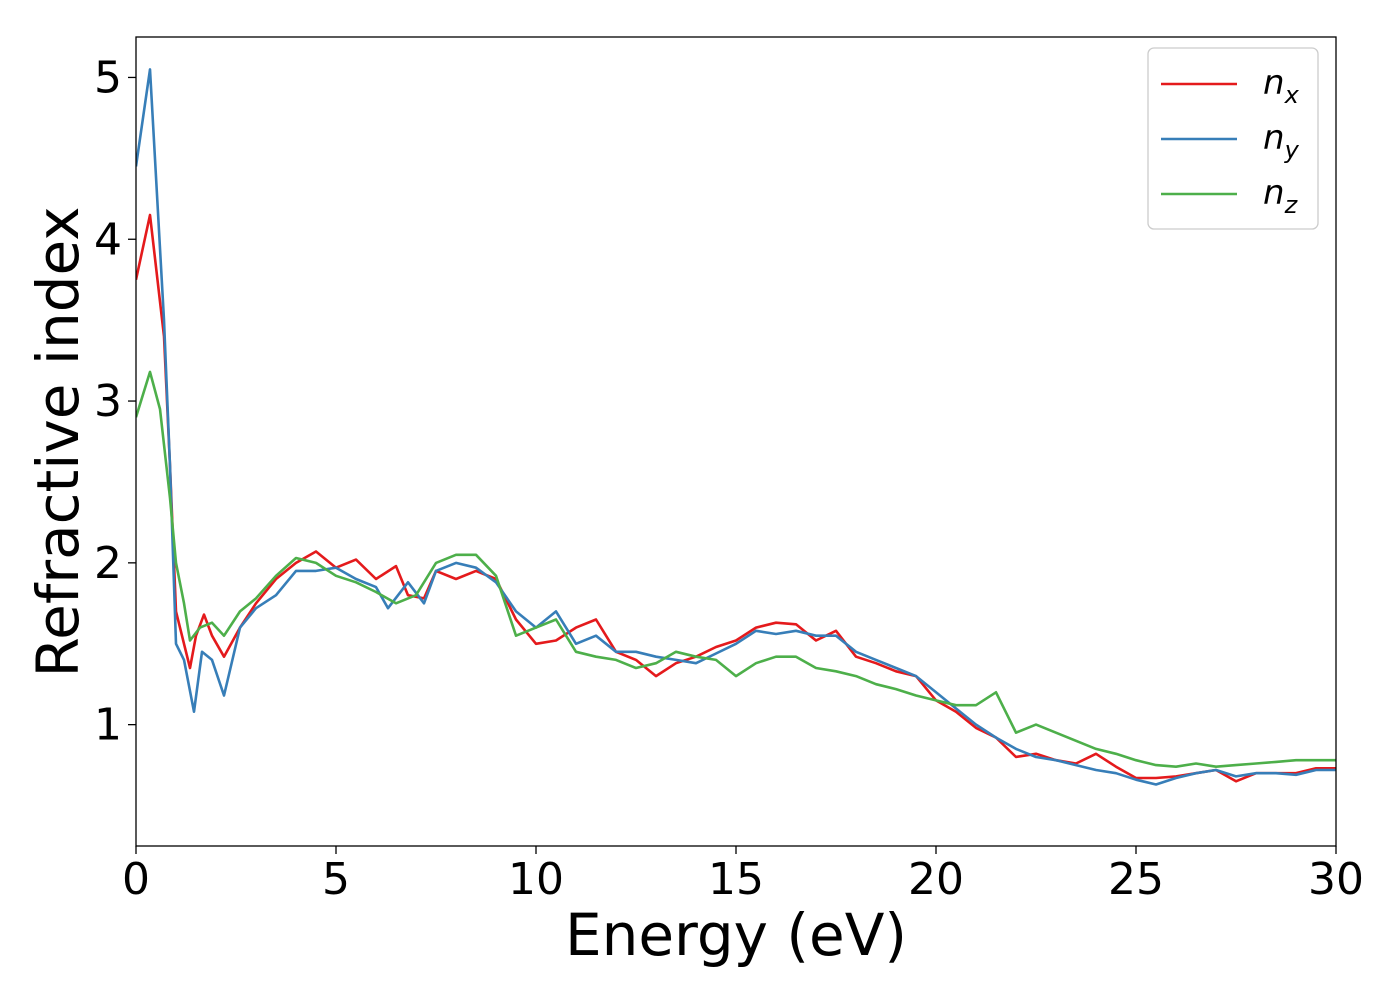 The height and width of the screenshot is (1000, 1400). What do you see at coordinates (536, 879) in the screenshot?
I see `x-tick-label: 10` at bounding box center [536, 879].